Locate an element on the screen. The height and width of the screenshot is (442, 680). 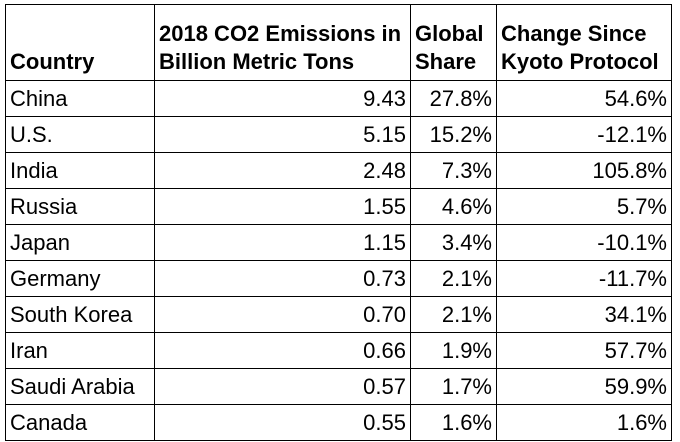
table-row: Iran 0.66 1.9% 57.7% is located at coordinates (338, 350).